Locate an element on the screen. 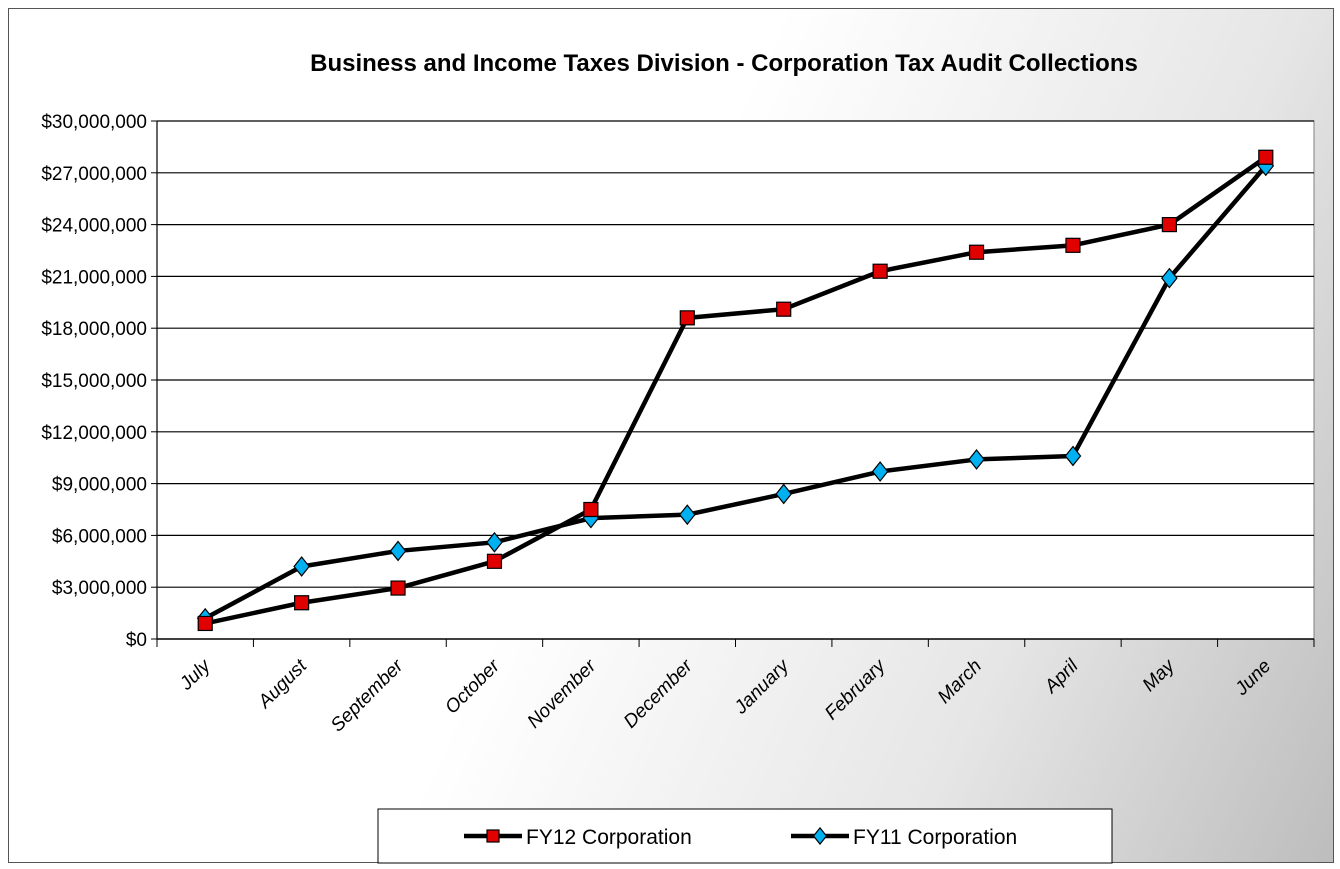  y-tick-label: $15,000,000 is located at coordinates (94, 381).